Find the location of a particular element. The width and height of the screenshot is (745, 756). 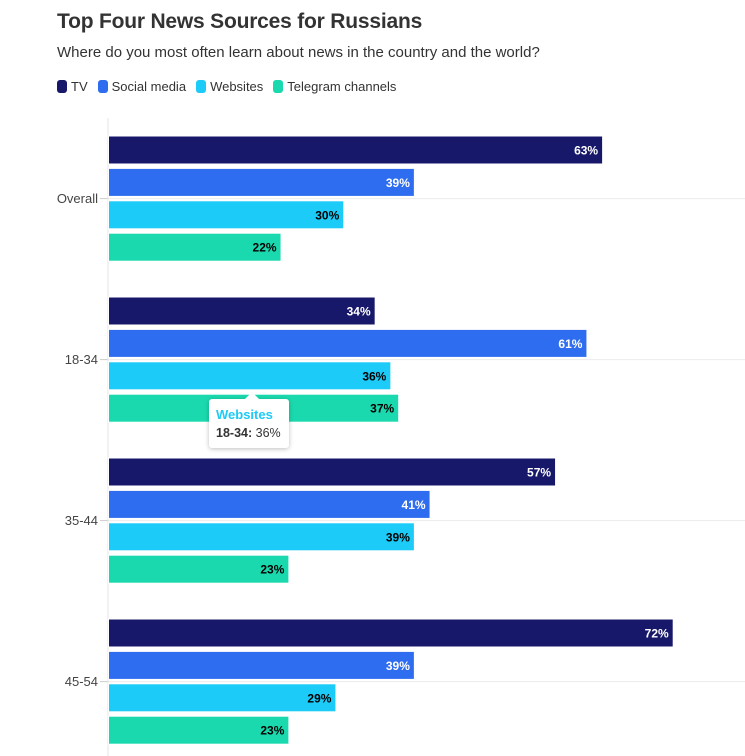

legend-item: Websites is located at coordinates (229, 86).